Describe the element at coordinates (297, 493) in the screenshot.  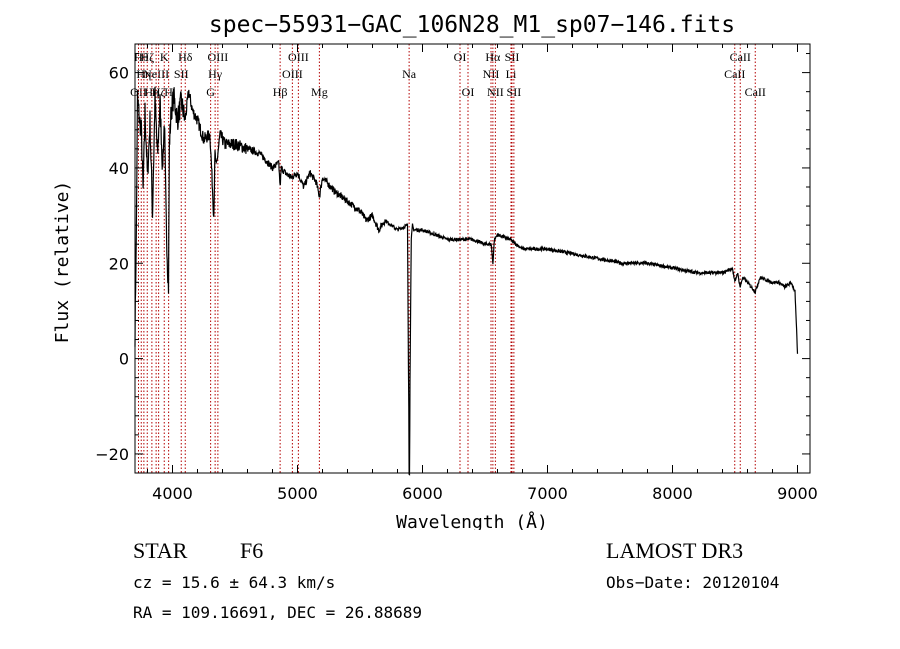
I see `x-tick-label: 5000` at that location.